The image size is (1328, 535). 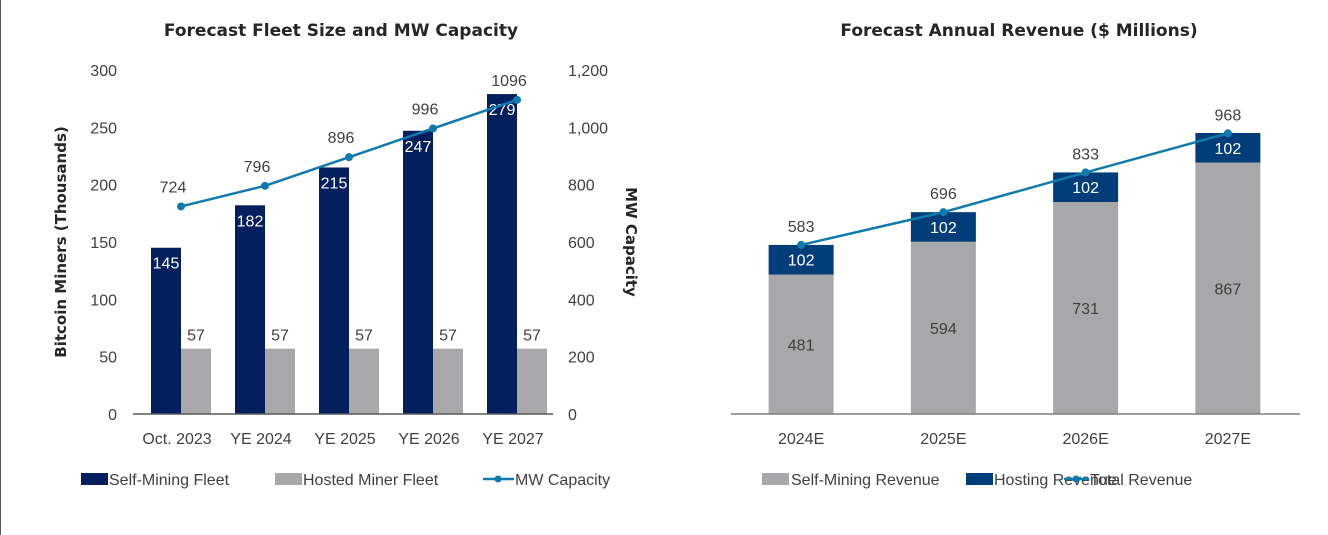 What do you see at coordinates (581, 358) in the screenshot?
I see `y-tick-right: 200` at bounding box center [581, 358].